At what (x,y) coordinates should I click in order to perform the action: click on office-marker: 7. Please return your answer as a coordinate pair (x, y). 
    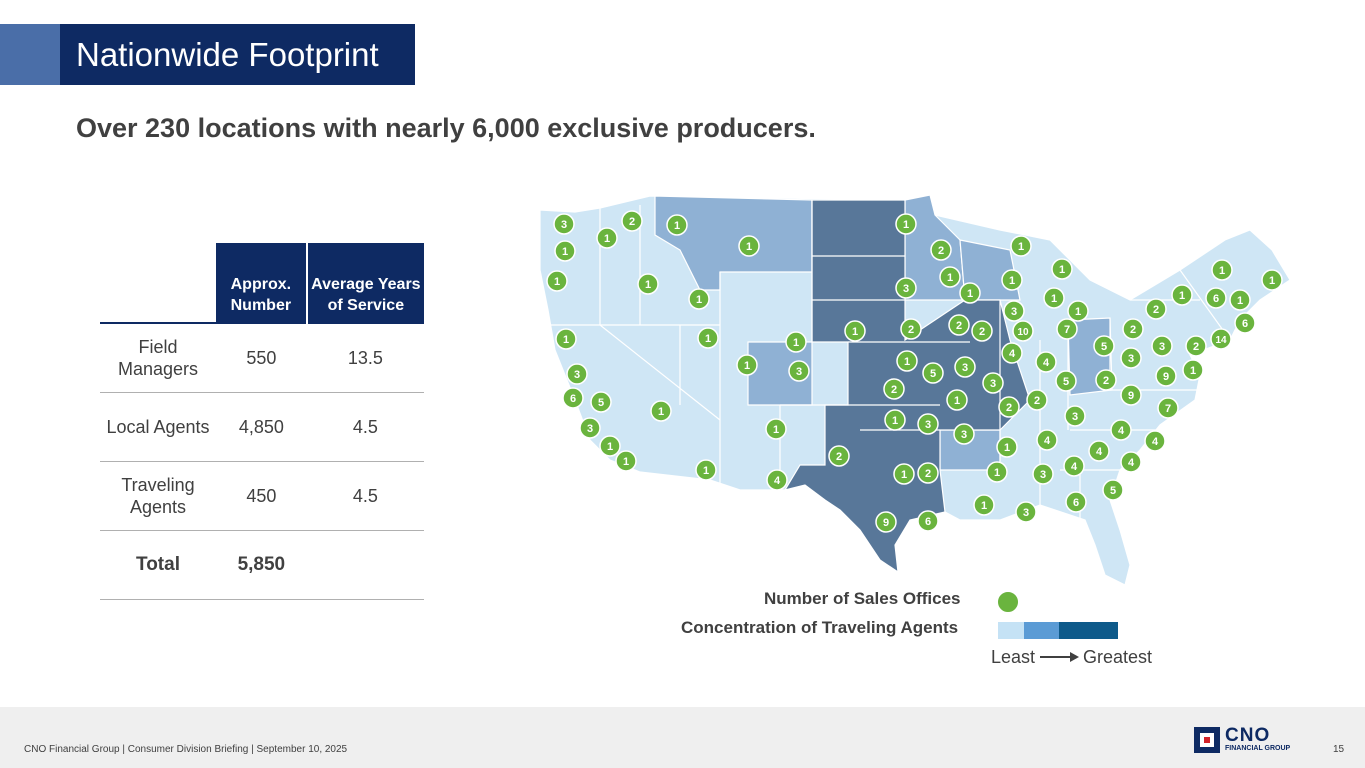
    Looking at the image, I should click on (1168, 408).